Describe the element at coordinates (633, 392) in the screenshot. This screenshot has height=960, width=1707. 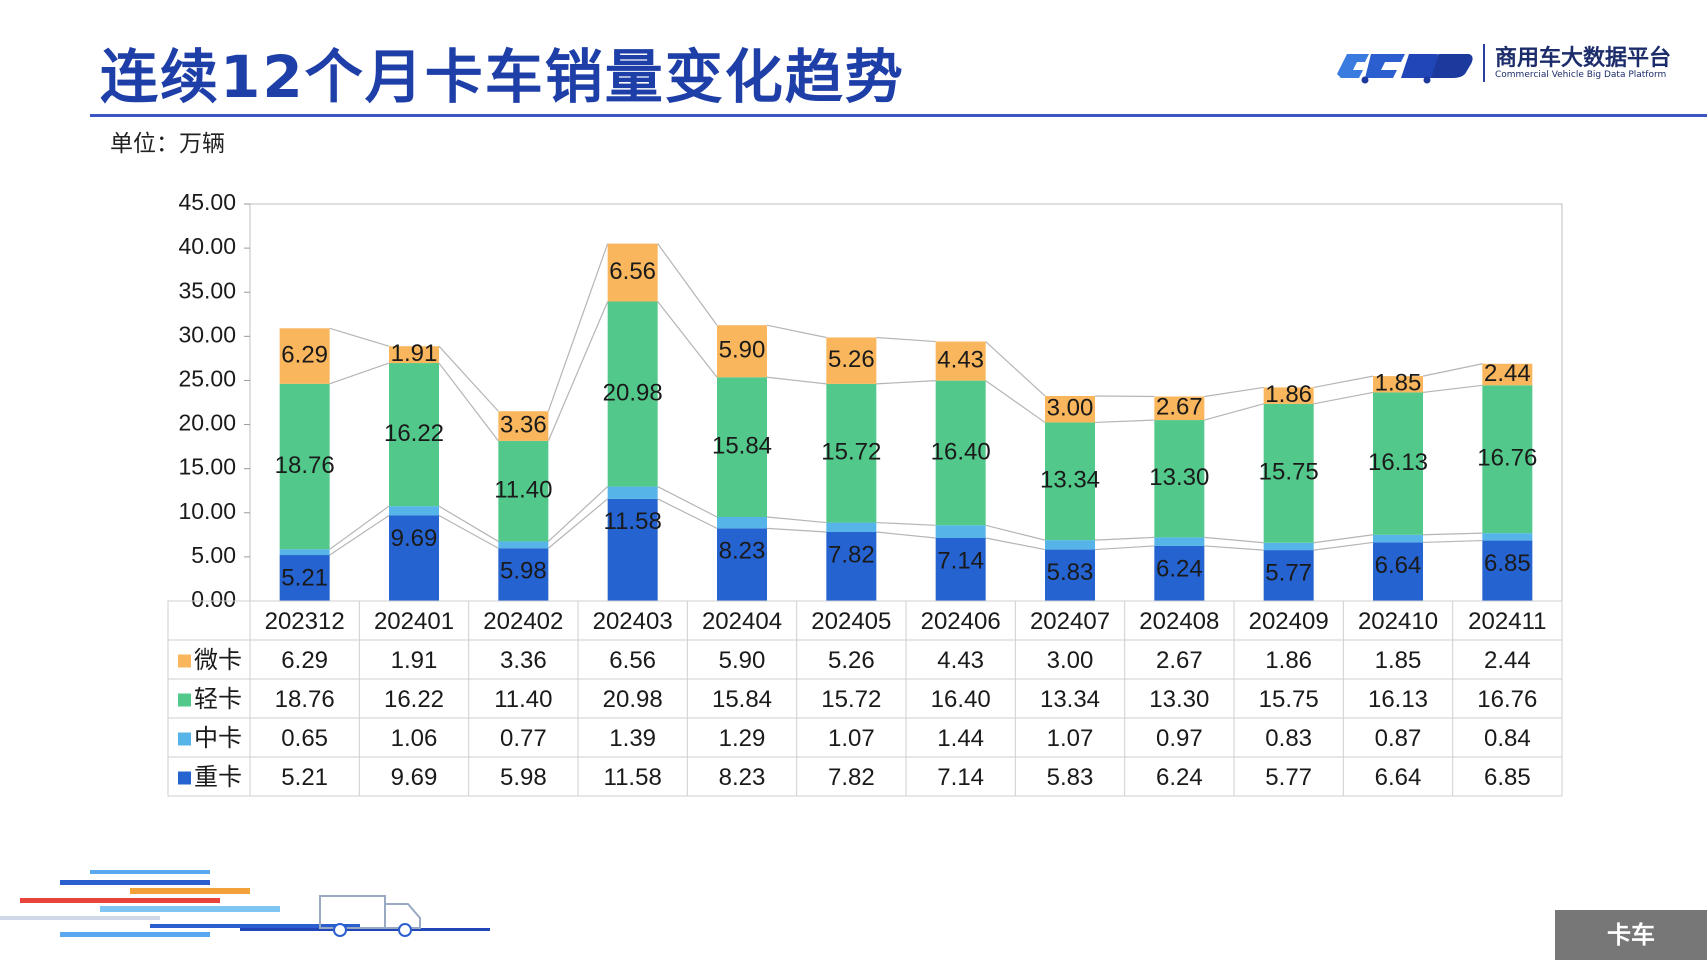
I see `data-label: 20.98` at that location.